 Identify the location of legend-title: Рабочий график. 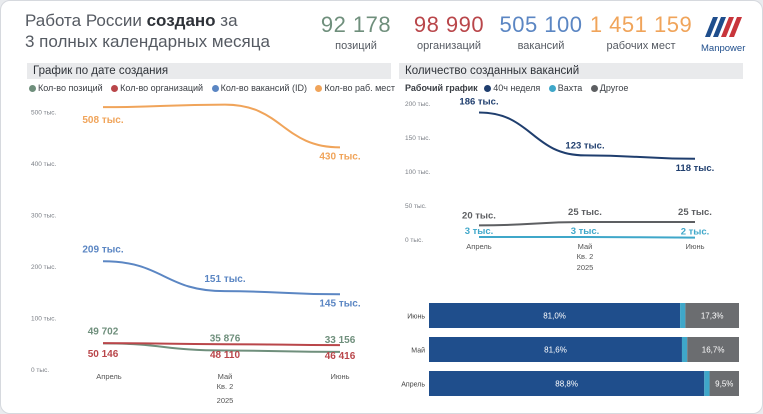
(441, 88).